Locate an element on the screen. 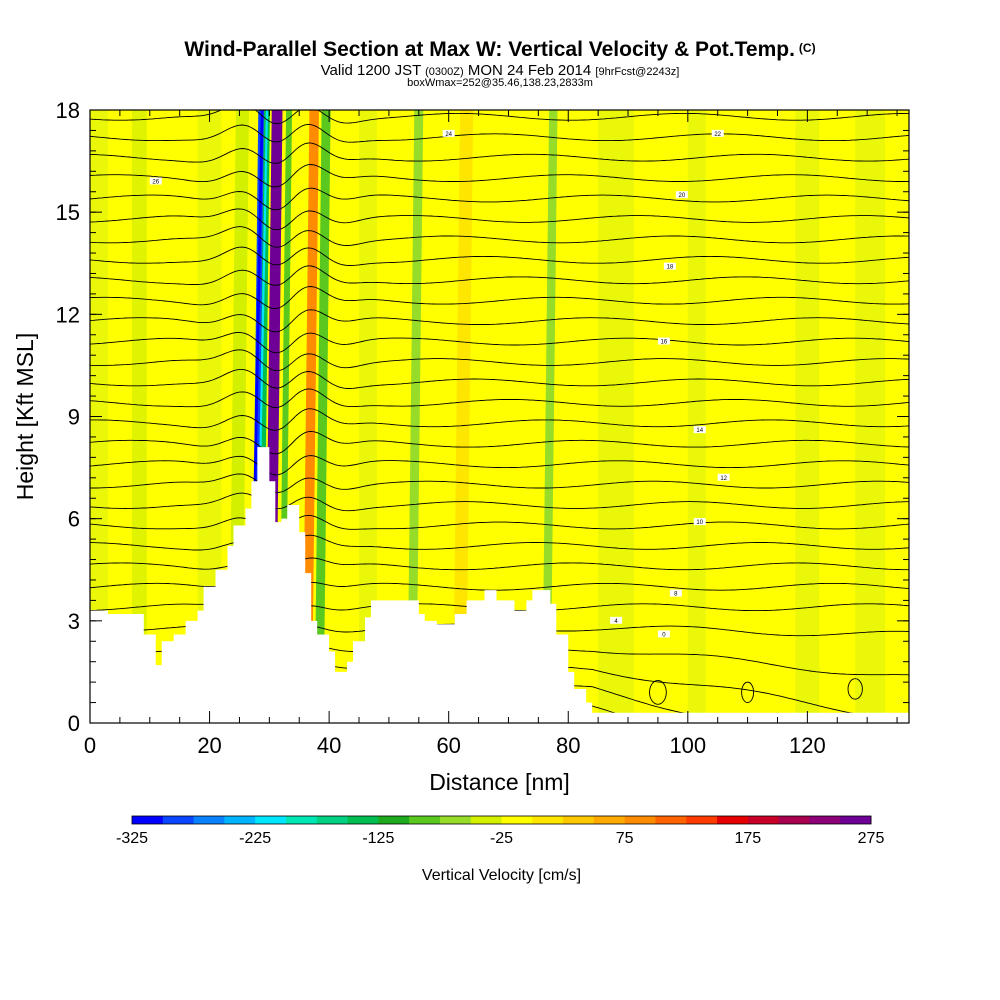 Image resolution: width=1000 pixels, height=1000 pixels. colorbar-frame is located at coordinates (501, 820).